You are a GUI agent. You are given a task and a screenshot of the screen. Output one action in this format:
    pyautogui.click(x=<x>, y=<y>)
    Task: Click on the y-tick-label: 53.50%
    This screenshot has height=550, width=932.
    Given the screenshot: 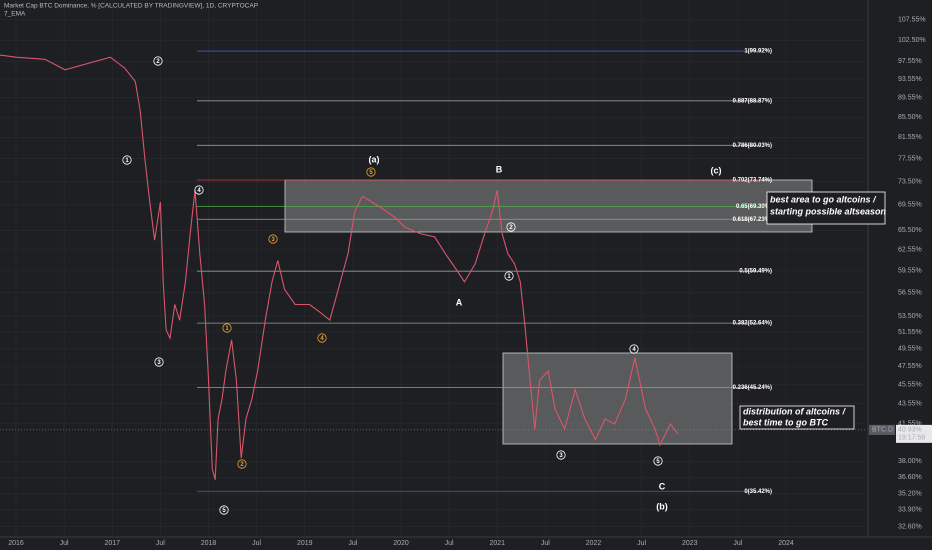 What is the action you would take?
    pyautogui.click(x=910, y=316)
    